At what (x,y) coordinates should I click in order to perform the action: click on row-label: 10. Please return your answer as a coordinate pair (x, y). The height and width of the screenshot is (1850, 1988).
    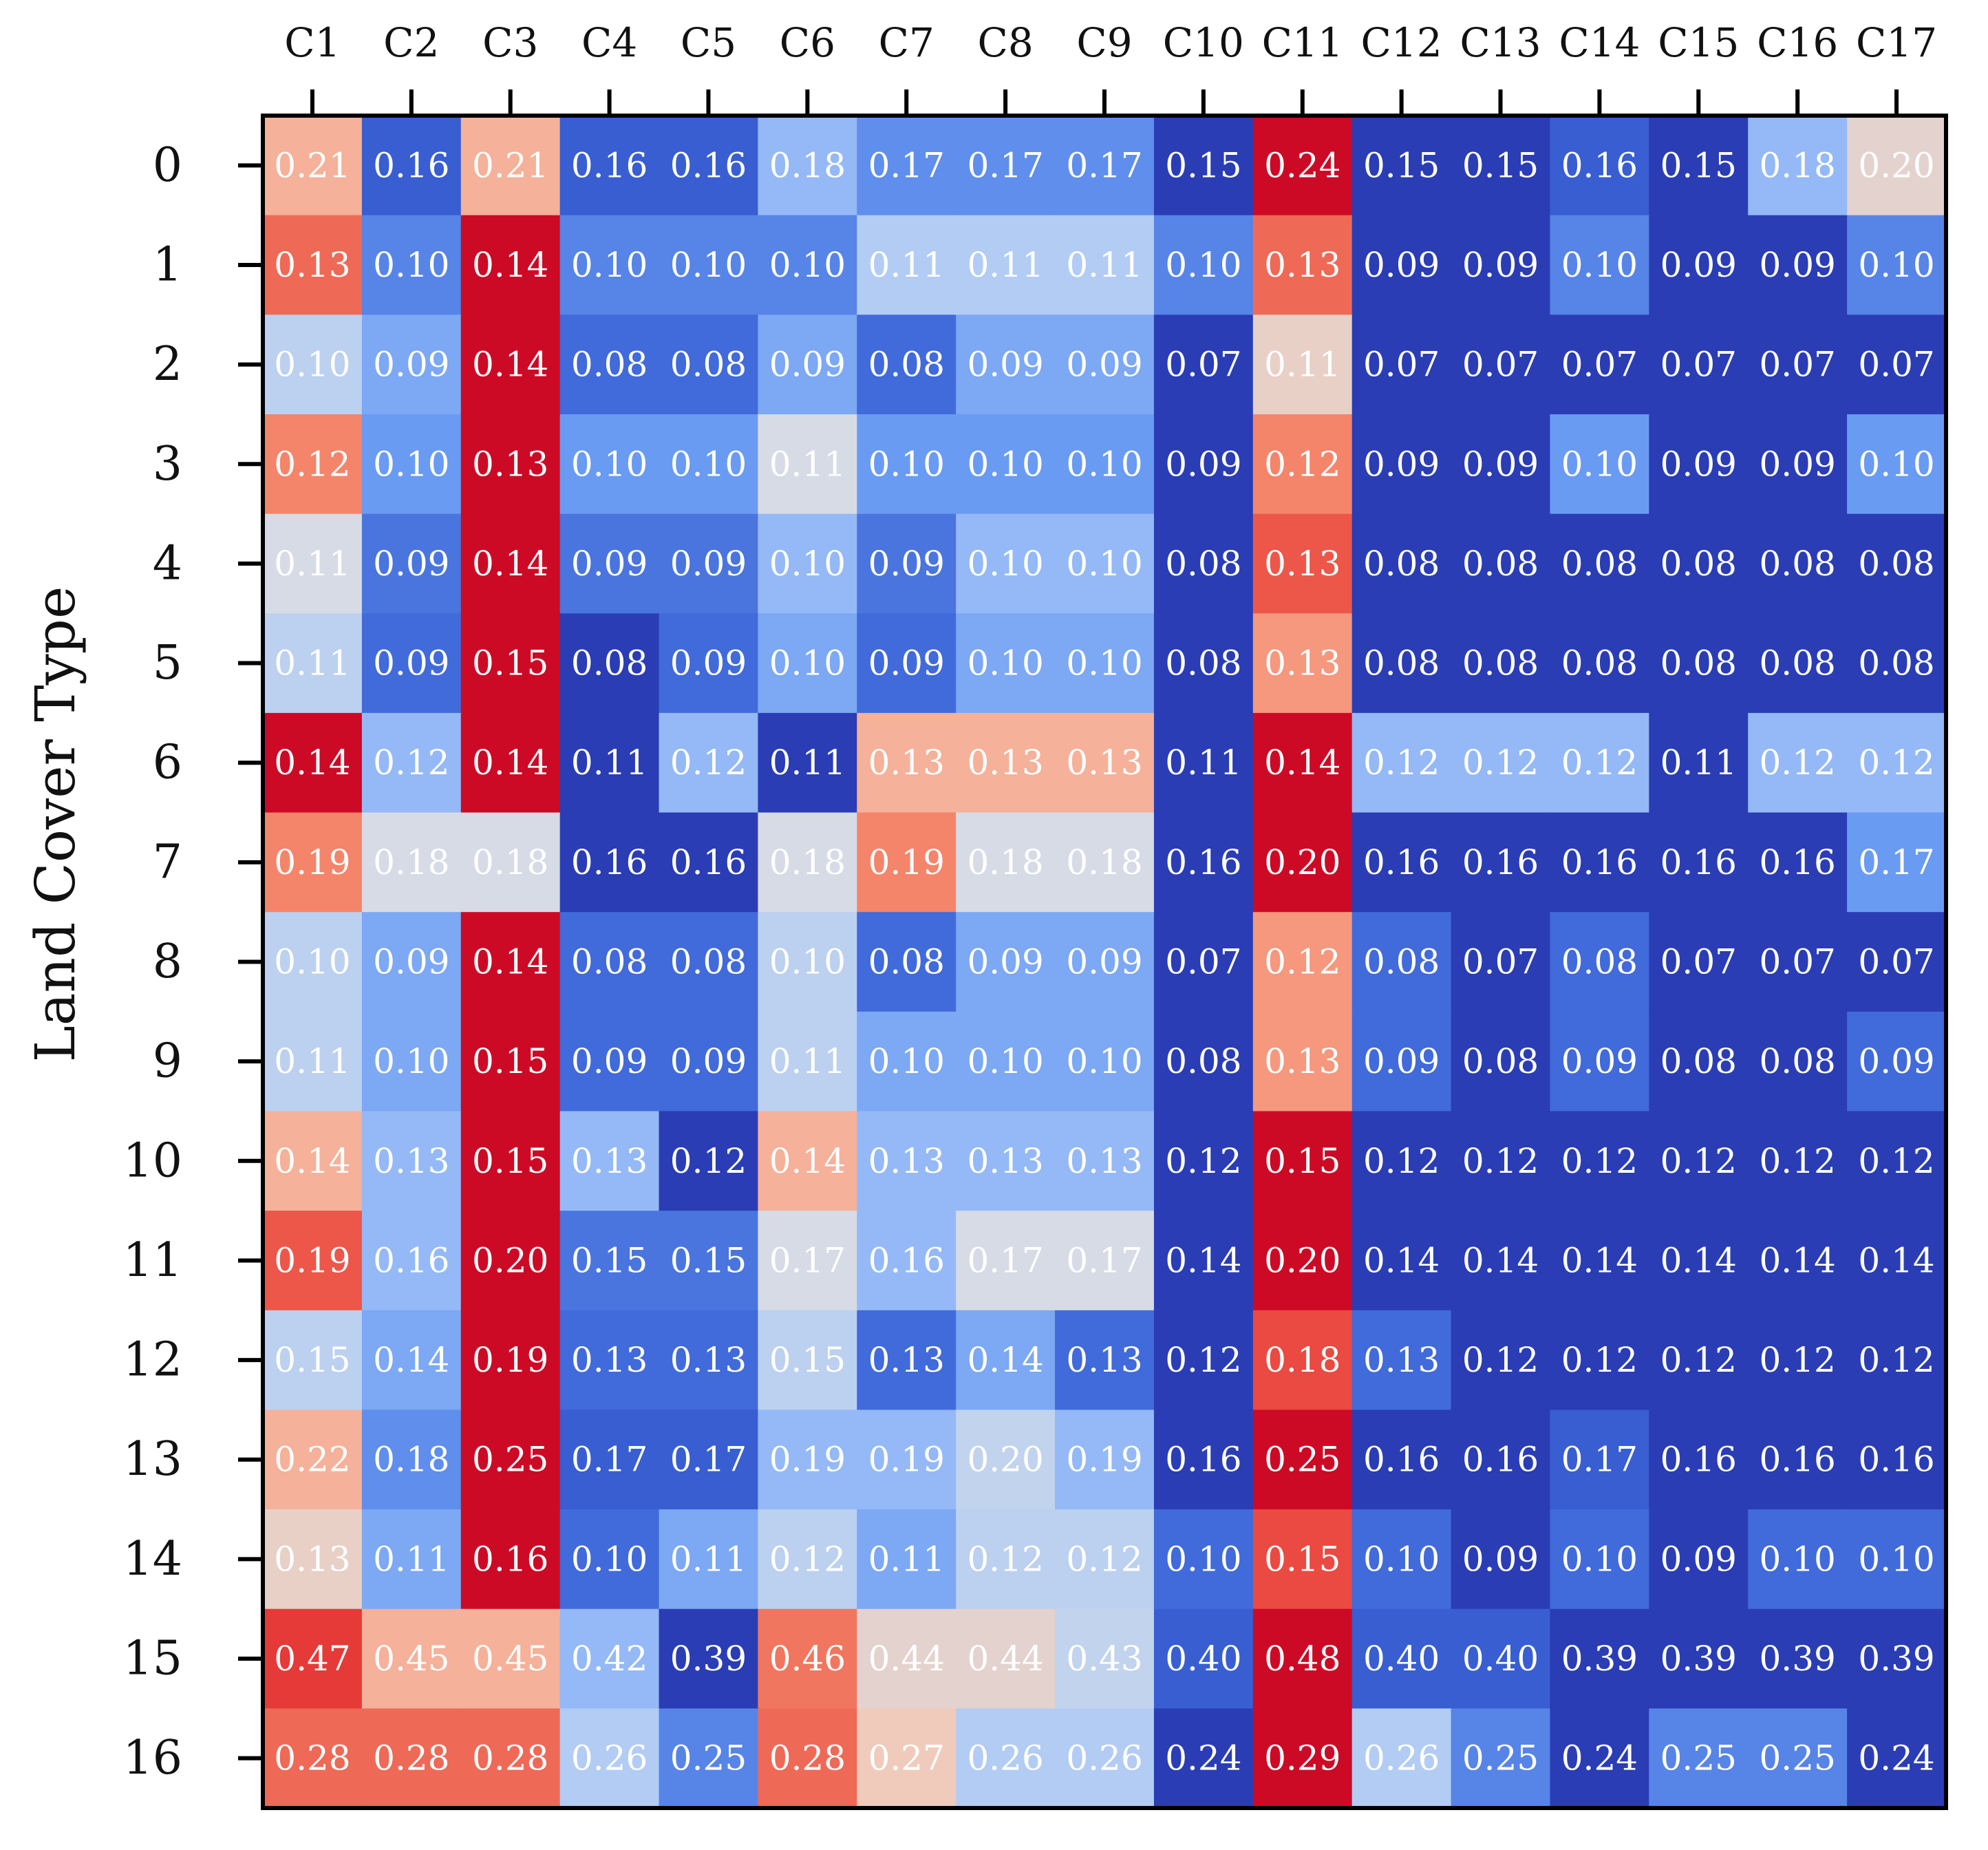
    Looking at the image, I should click on (152, 1161).